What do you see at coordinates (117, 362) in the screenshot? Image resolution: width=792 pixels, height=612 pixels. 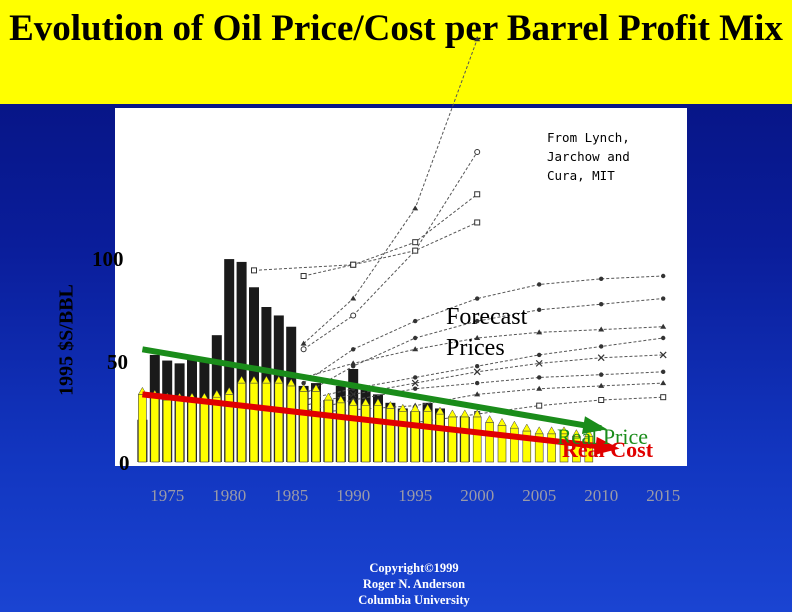 I see `y-tick-label: 50` at bounding box center [117, 362].